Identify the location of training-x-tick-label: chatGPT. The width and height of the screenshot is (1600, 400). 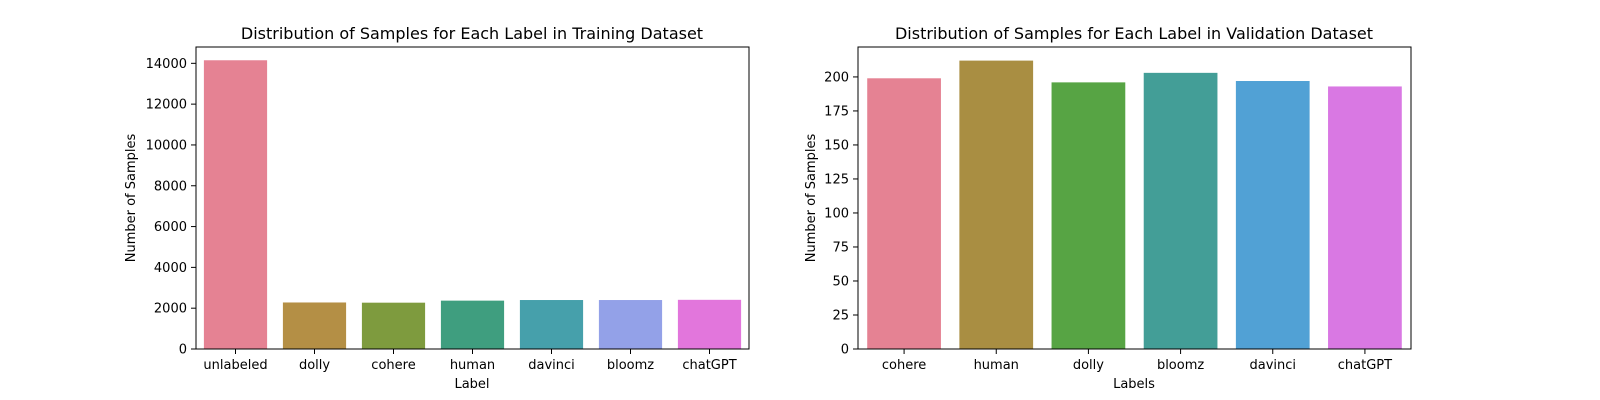
(709, 365).